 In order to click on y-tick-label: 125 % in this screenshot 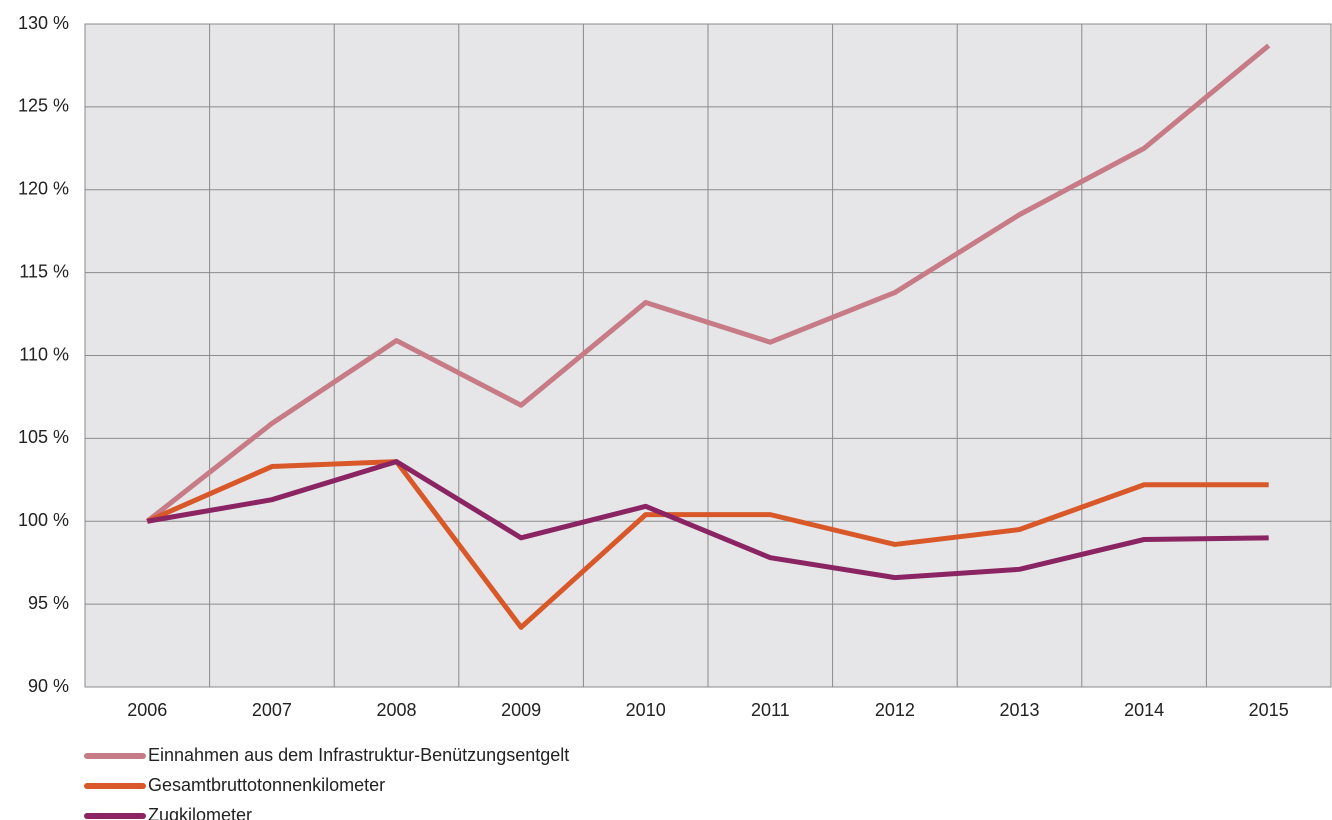, I will do `click(43, 106)`.